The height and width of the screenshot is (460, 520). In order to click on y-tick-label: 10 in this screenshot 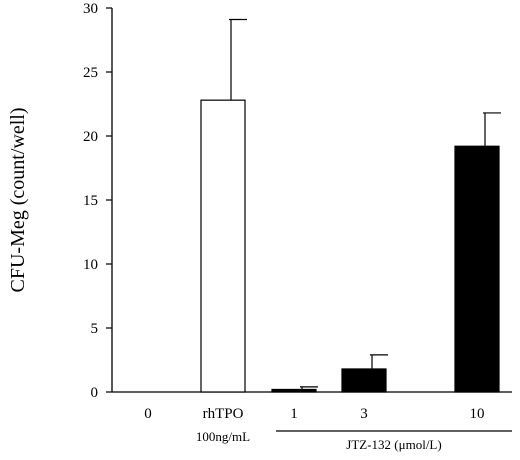, I will do `click(90, 265)`.